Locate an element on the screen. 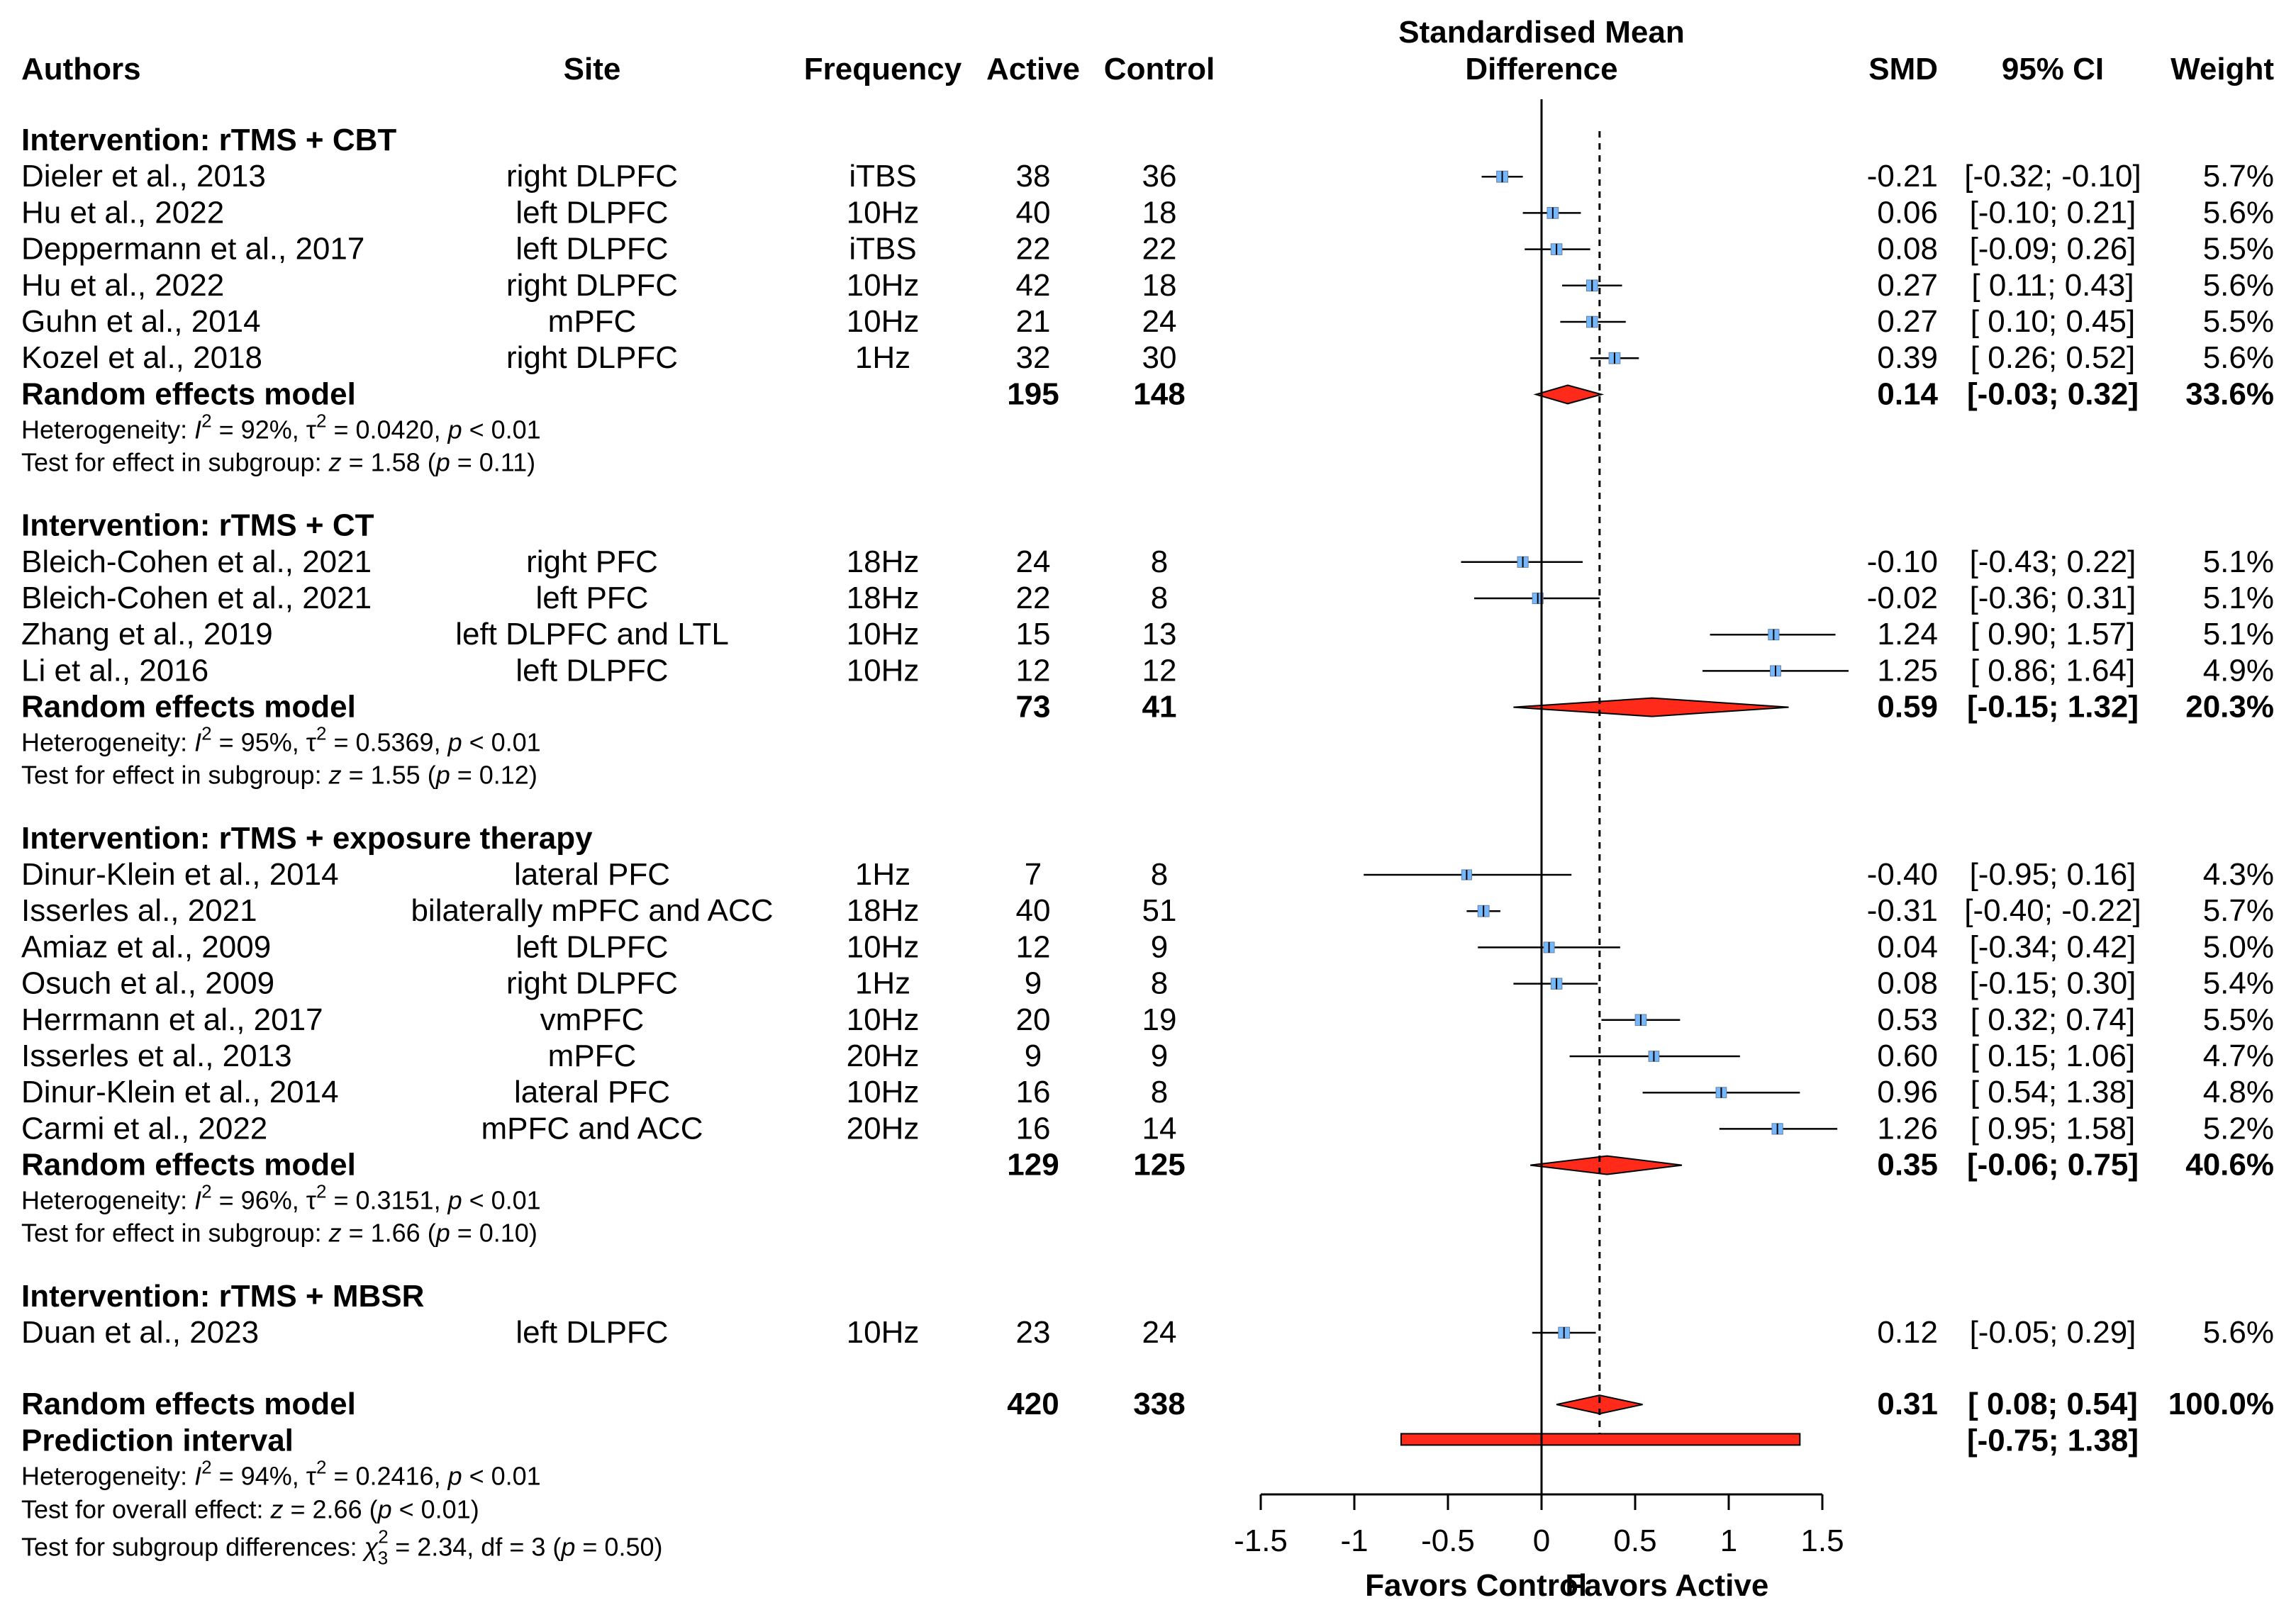 This screenshot has width=2296, height=1622. study-weight: 4.3% is located at coordinates (2238, 874).